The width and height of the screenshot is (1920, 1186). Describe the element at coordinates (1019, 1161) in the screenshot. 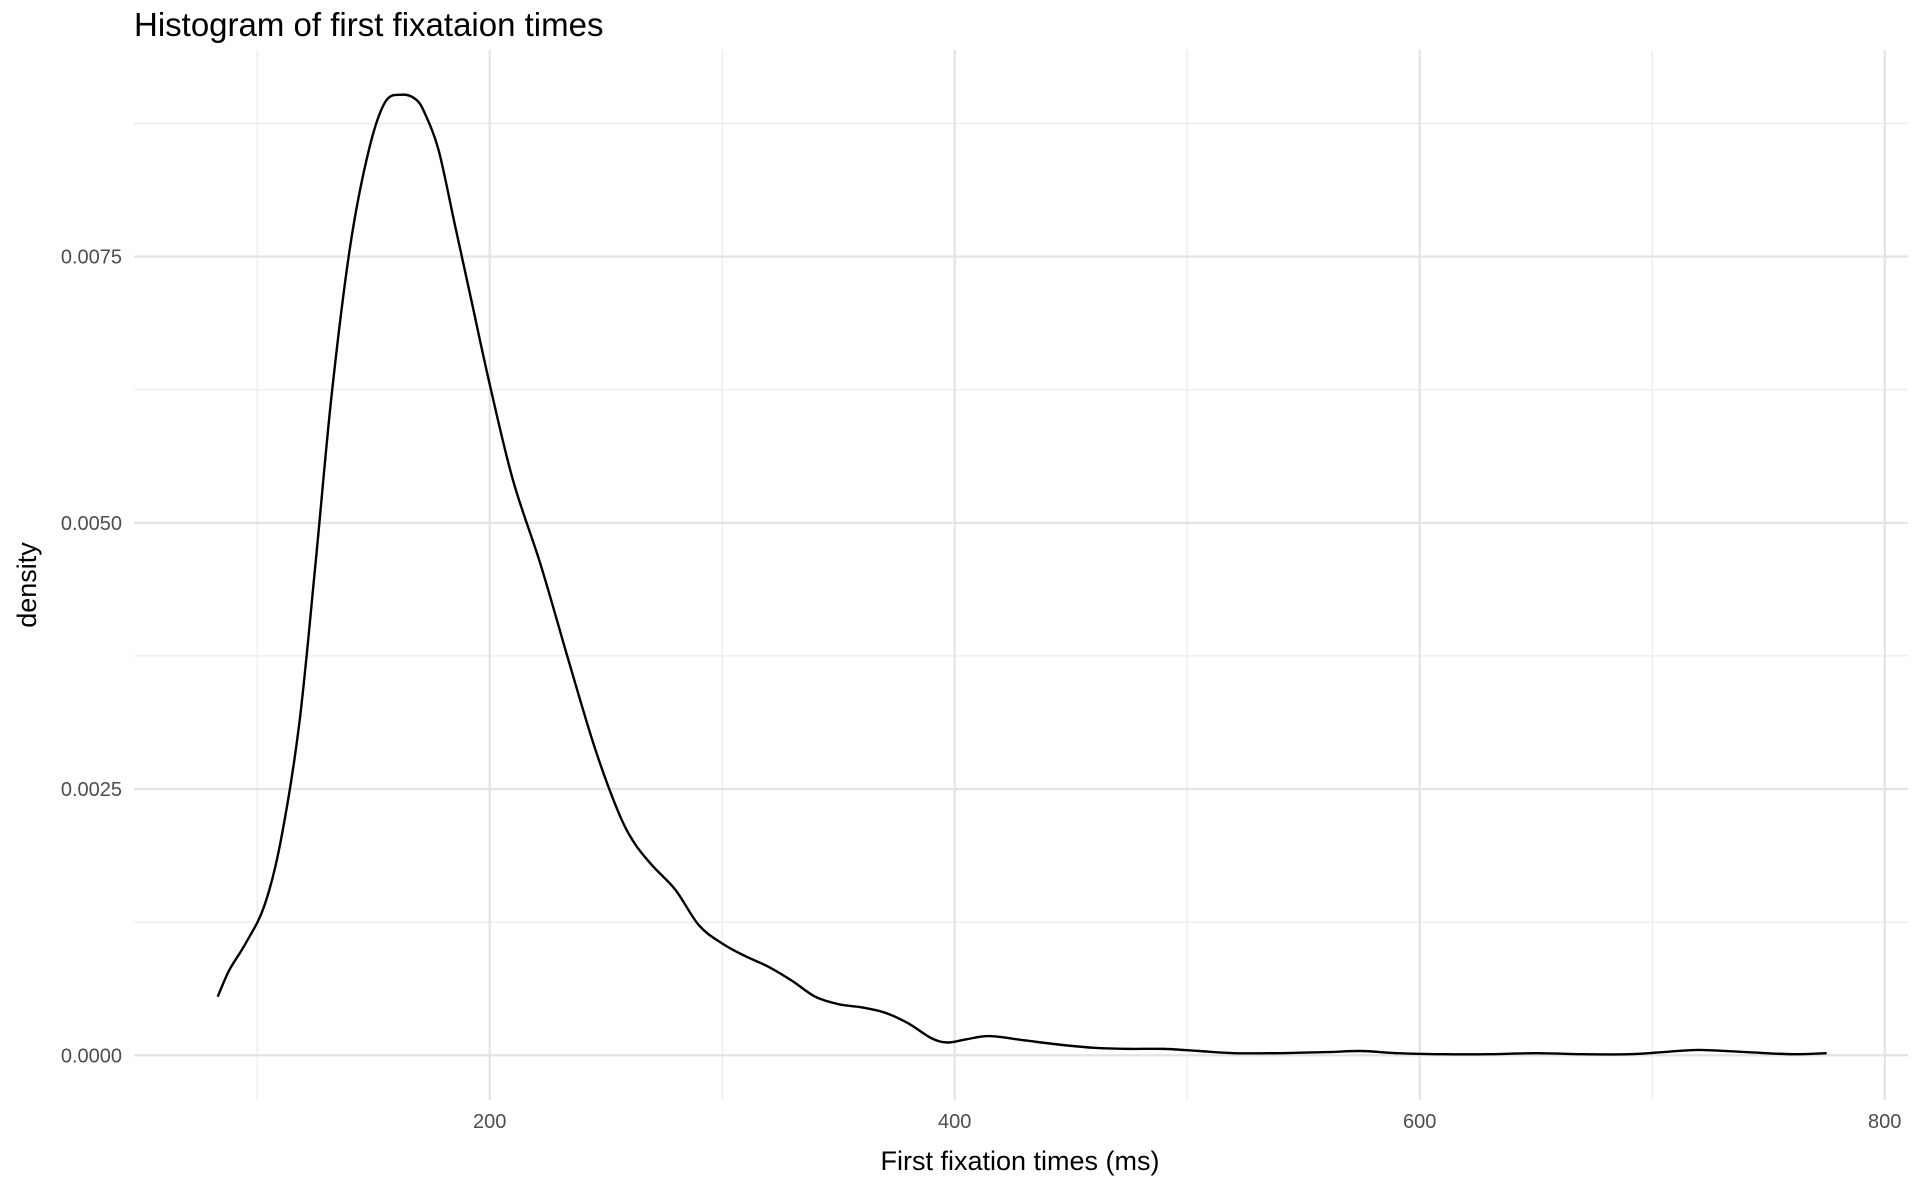

I see `x-axis-label: First fixation times (ms)` at that location.